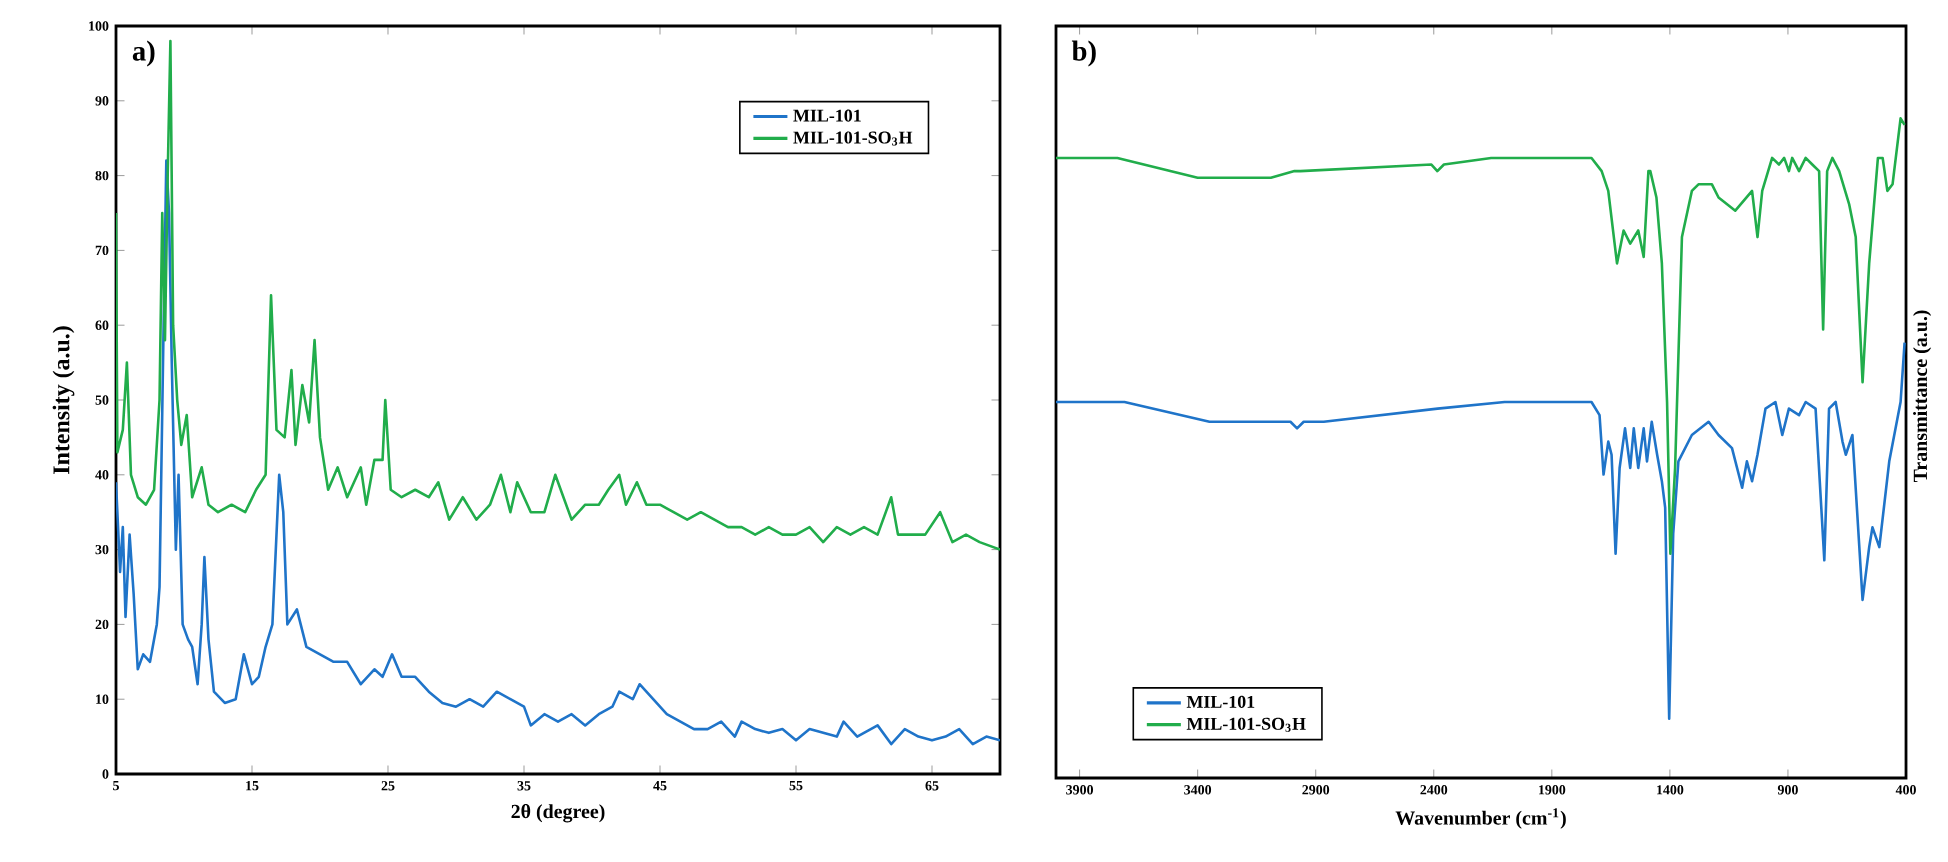 This screenshot has width=1948, height=862. What do you see at coordinates (1922, 396) in the screenshot?
I see `y-axis-title: Transmittance (a.u.)` at bounding box center [1922, 396].